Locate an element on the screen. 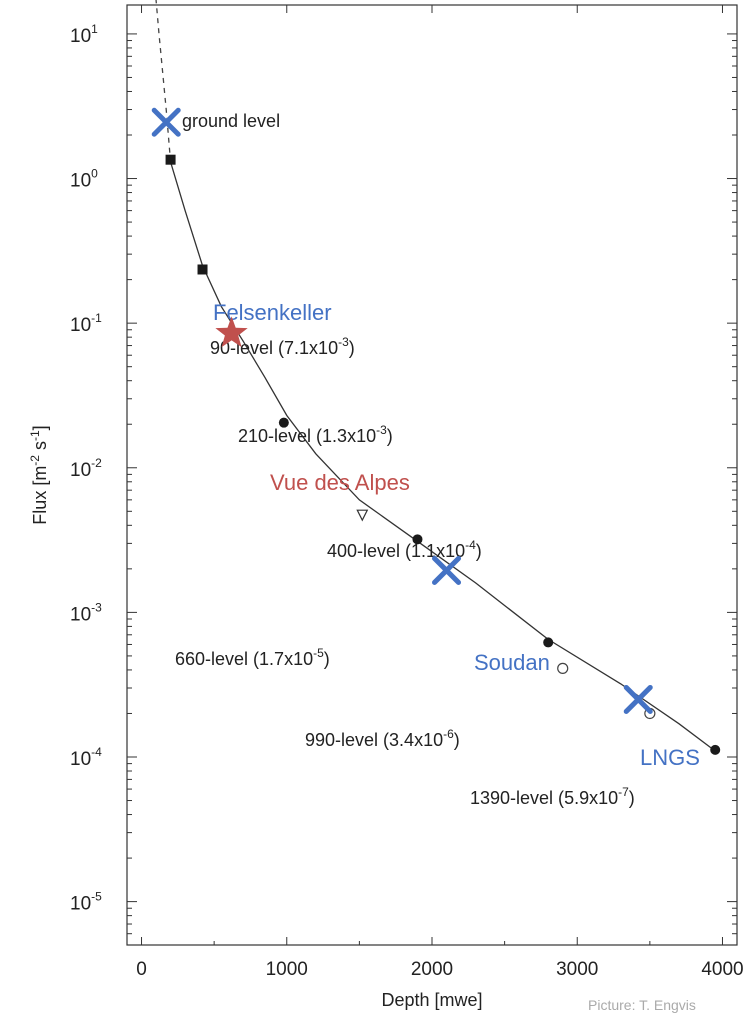 This screenshot has height=1014, width=751. point-label: 90-level (7.1x10-3) is located at coordinates (282, 346).